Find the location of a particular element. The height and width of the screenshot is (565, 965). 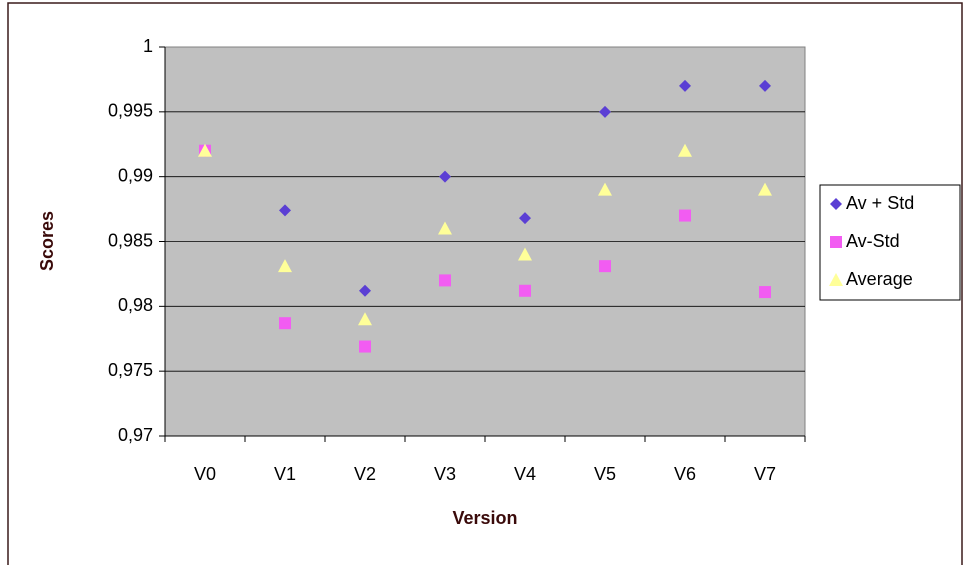

x-tick-label: V3 is located at coordinates (445, 474).